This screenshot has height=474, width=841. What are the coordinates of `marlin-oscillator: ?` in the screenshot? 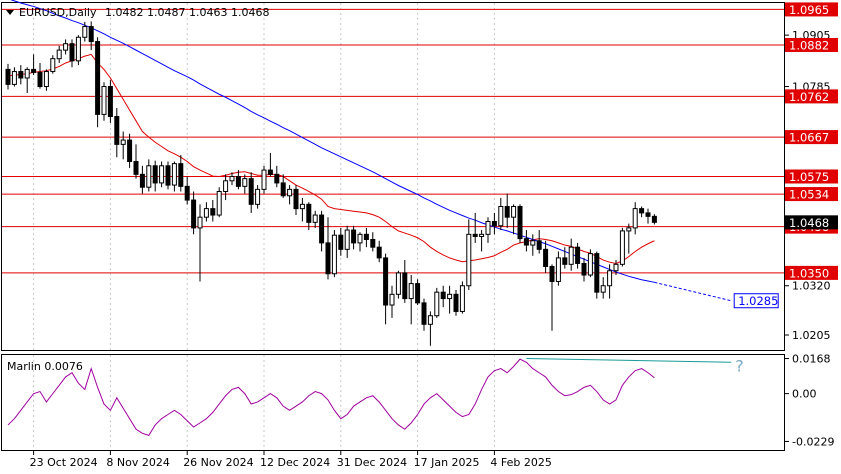 It's located at (375, 396).